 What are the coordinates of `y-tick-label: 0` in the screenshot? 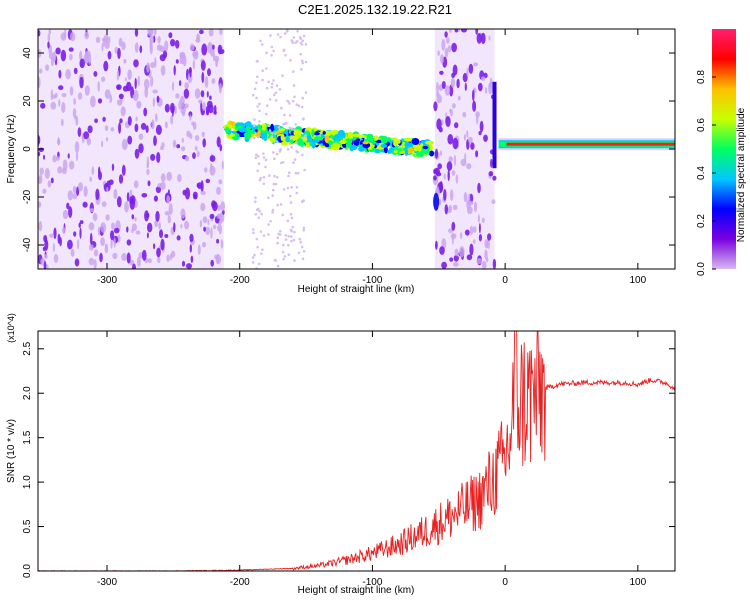 It's located at (27, 149).